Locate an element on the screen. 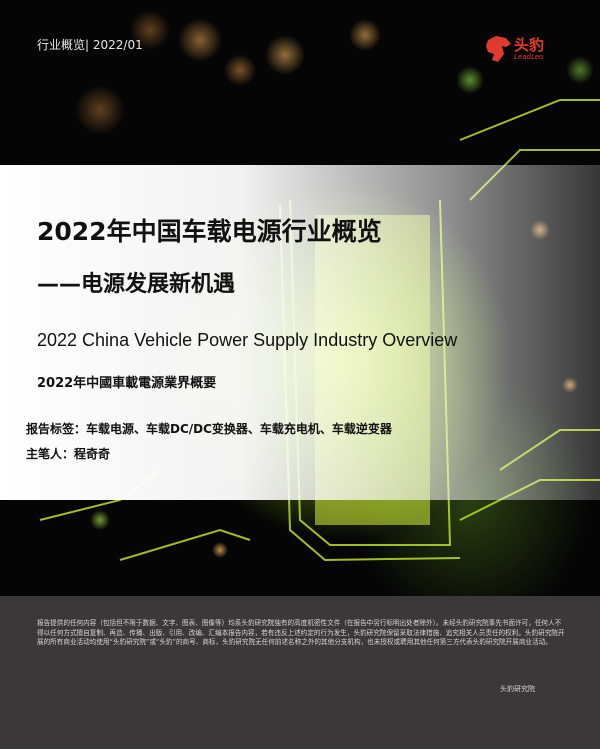 Image resolution: width=600 pixels, height=749 pixels. report-category: 行业概览| is located at coordinates (63, 45).